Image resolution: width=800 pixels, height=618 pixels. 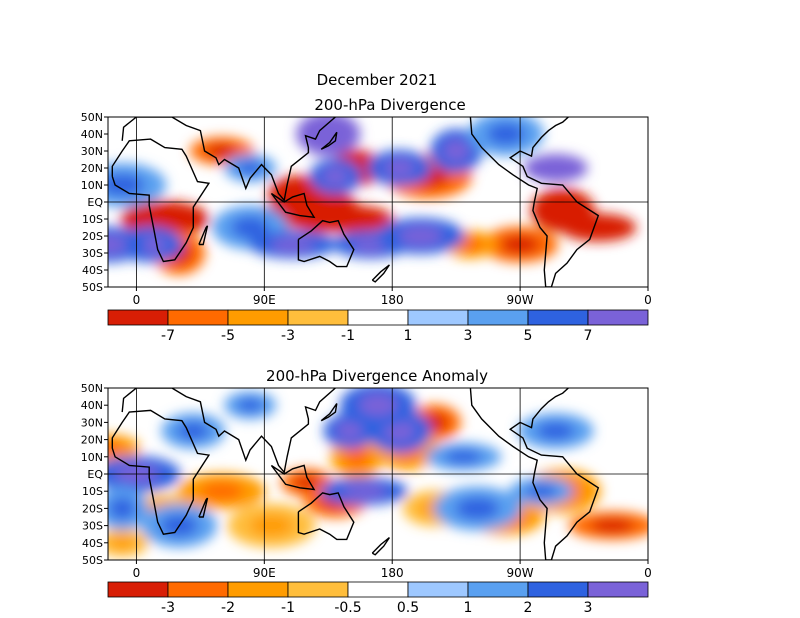 What do you see at coordinates (288, 336) in the screenshot?
I see `colorbar-label: -3` at bounding box center [288, 336].